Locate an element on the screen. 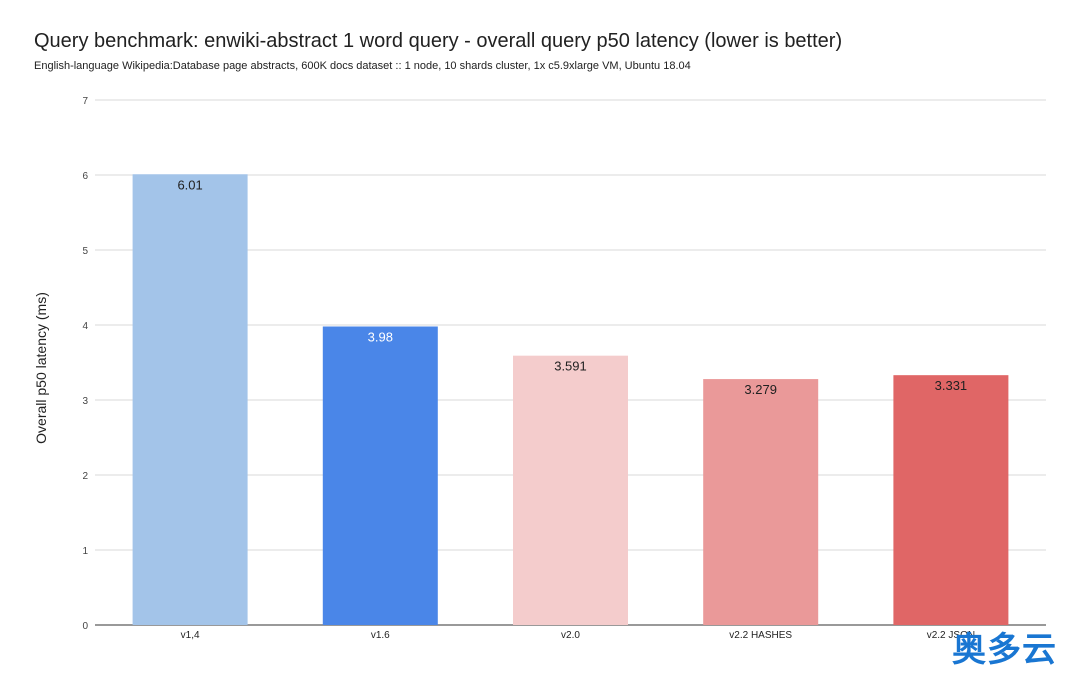 This screenshot has width=1080, height=674. bar-value-label: 3.98 is located at coordinates (380, 337).